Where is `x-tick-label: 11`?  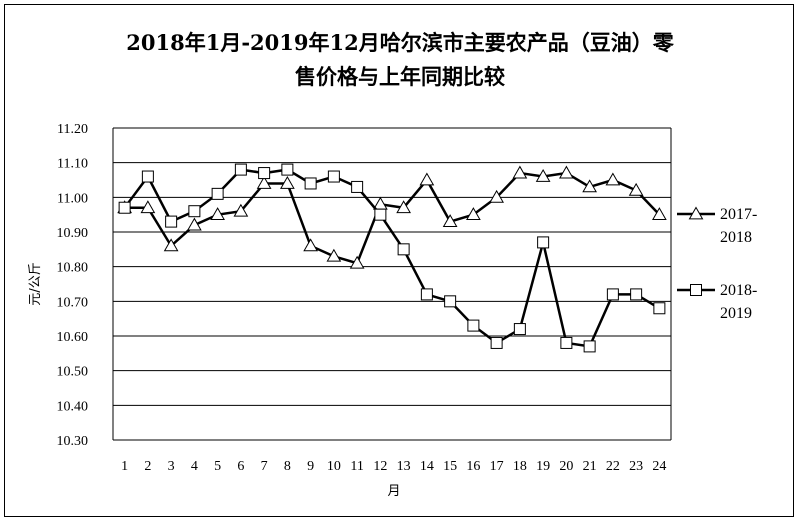 x-tick-label: 11 is located at coordinates (356, 466).